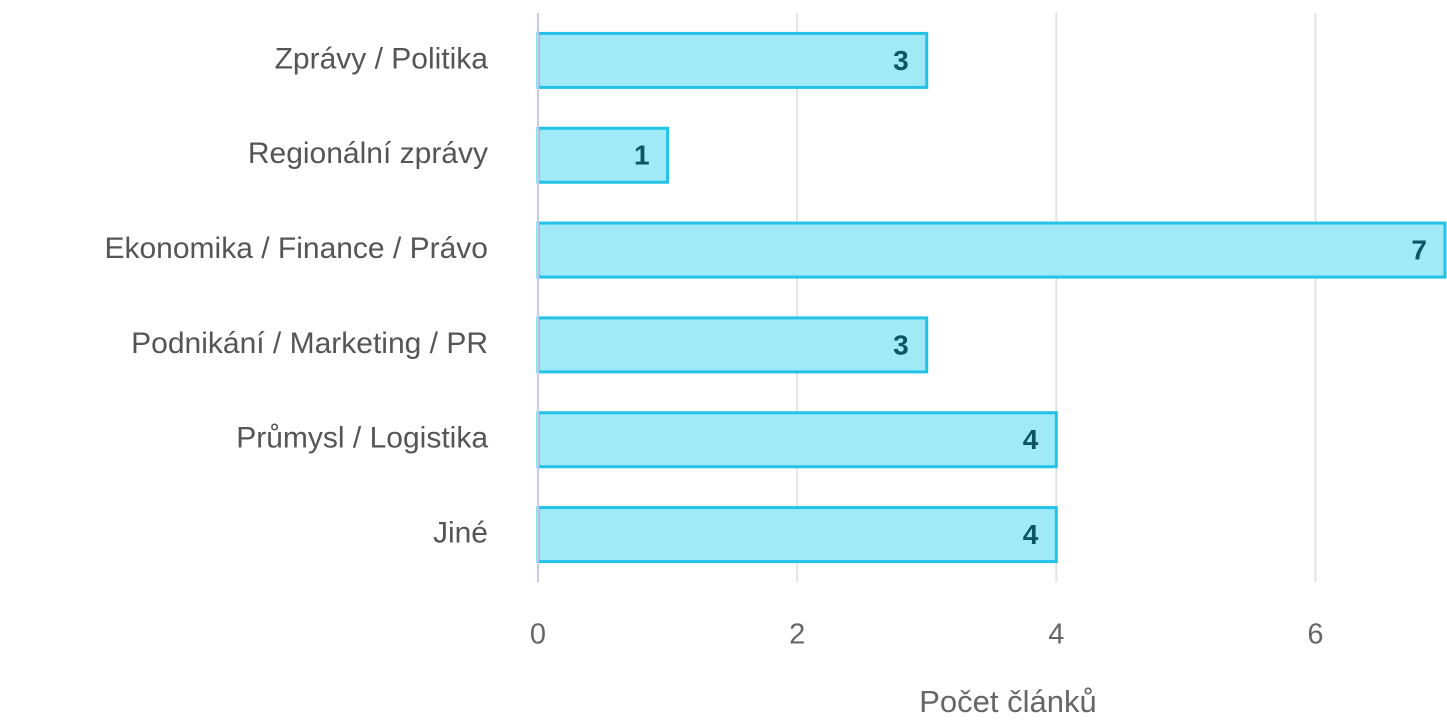  What do you see at coordinates (382, 58) in the screenshot?
I see `y-tick-label: Zprávy / Politika` at bounding box center [382, 58].